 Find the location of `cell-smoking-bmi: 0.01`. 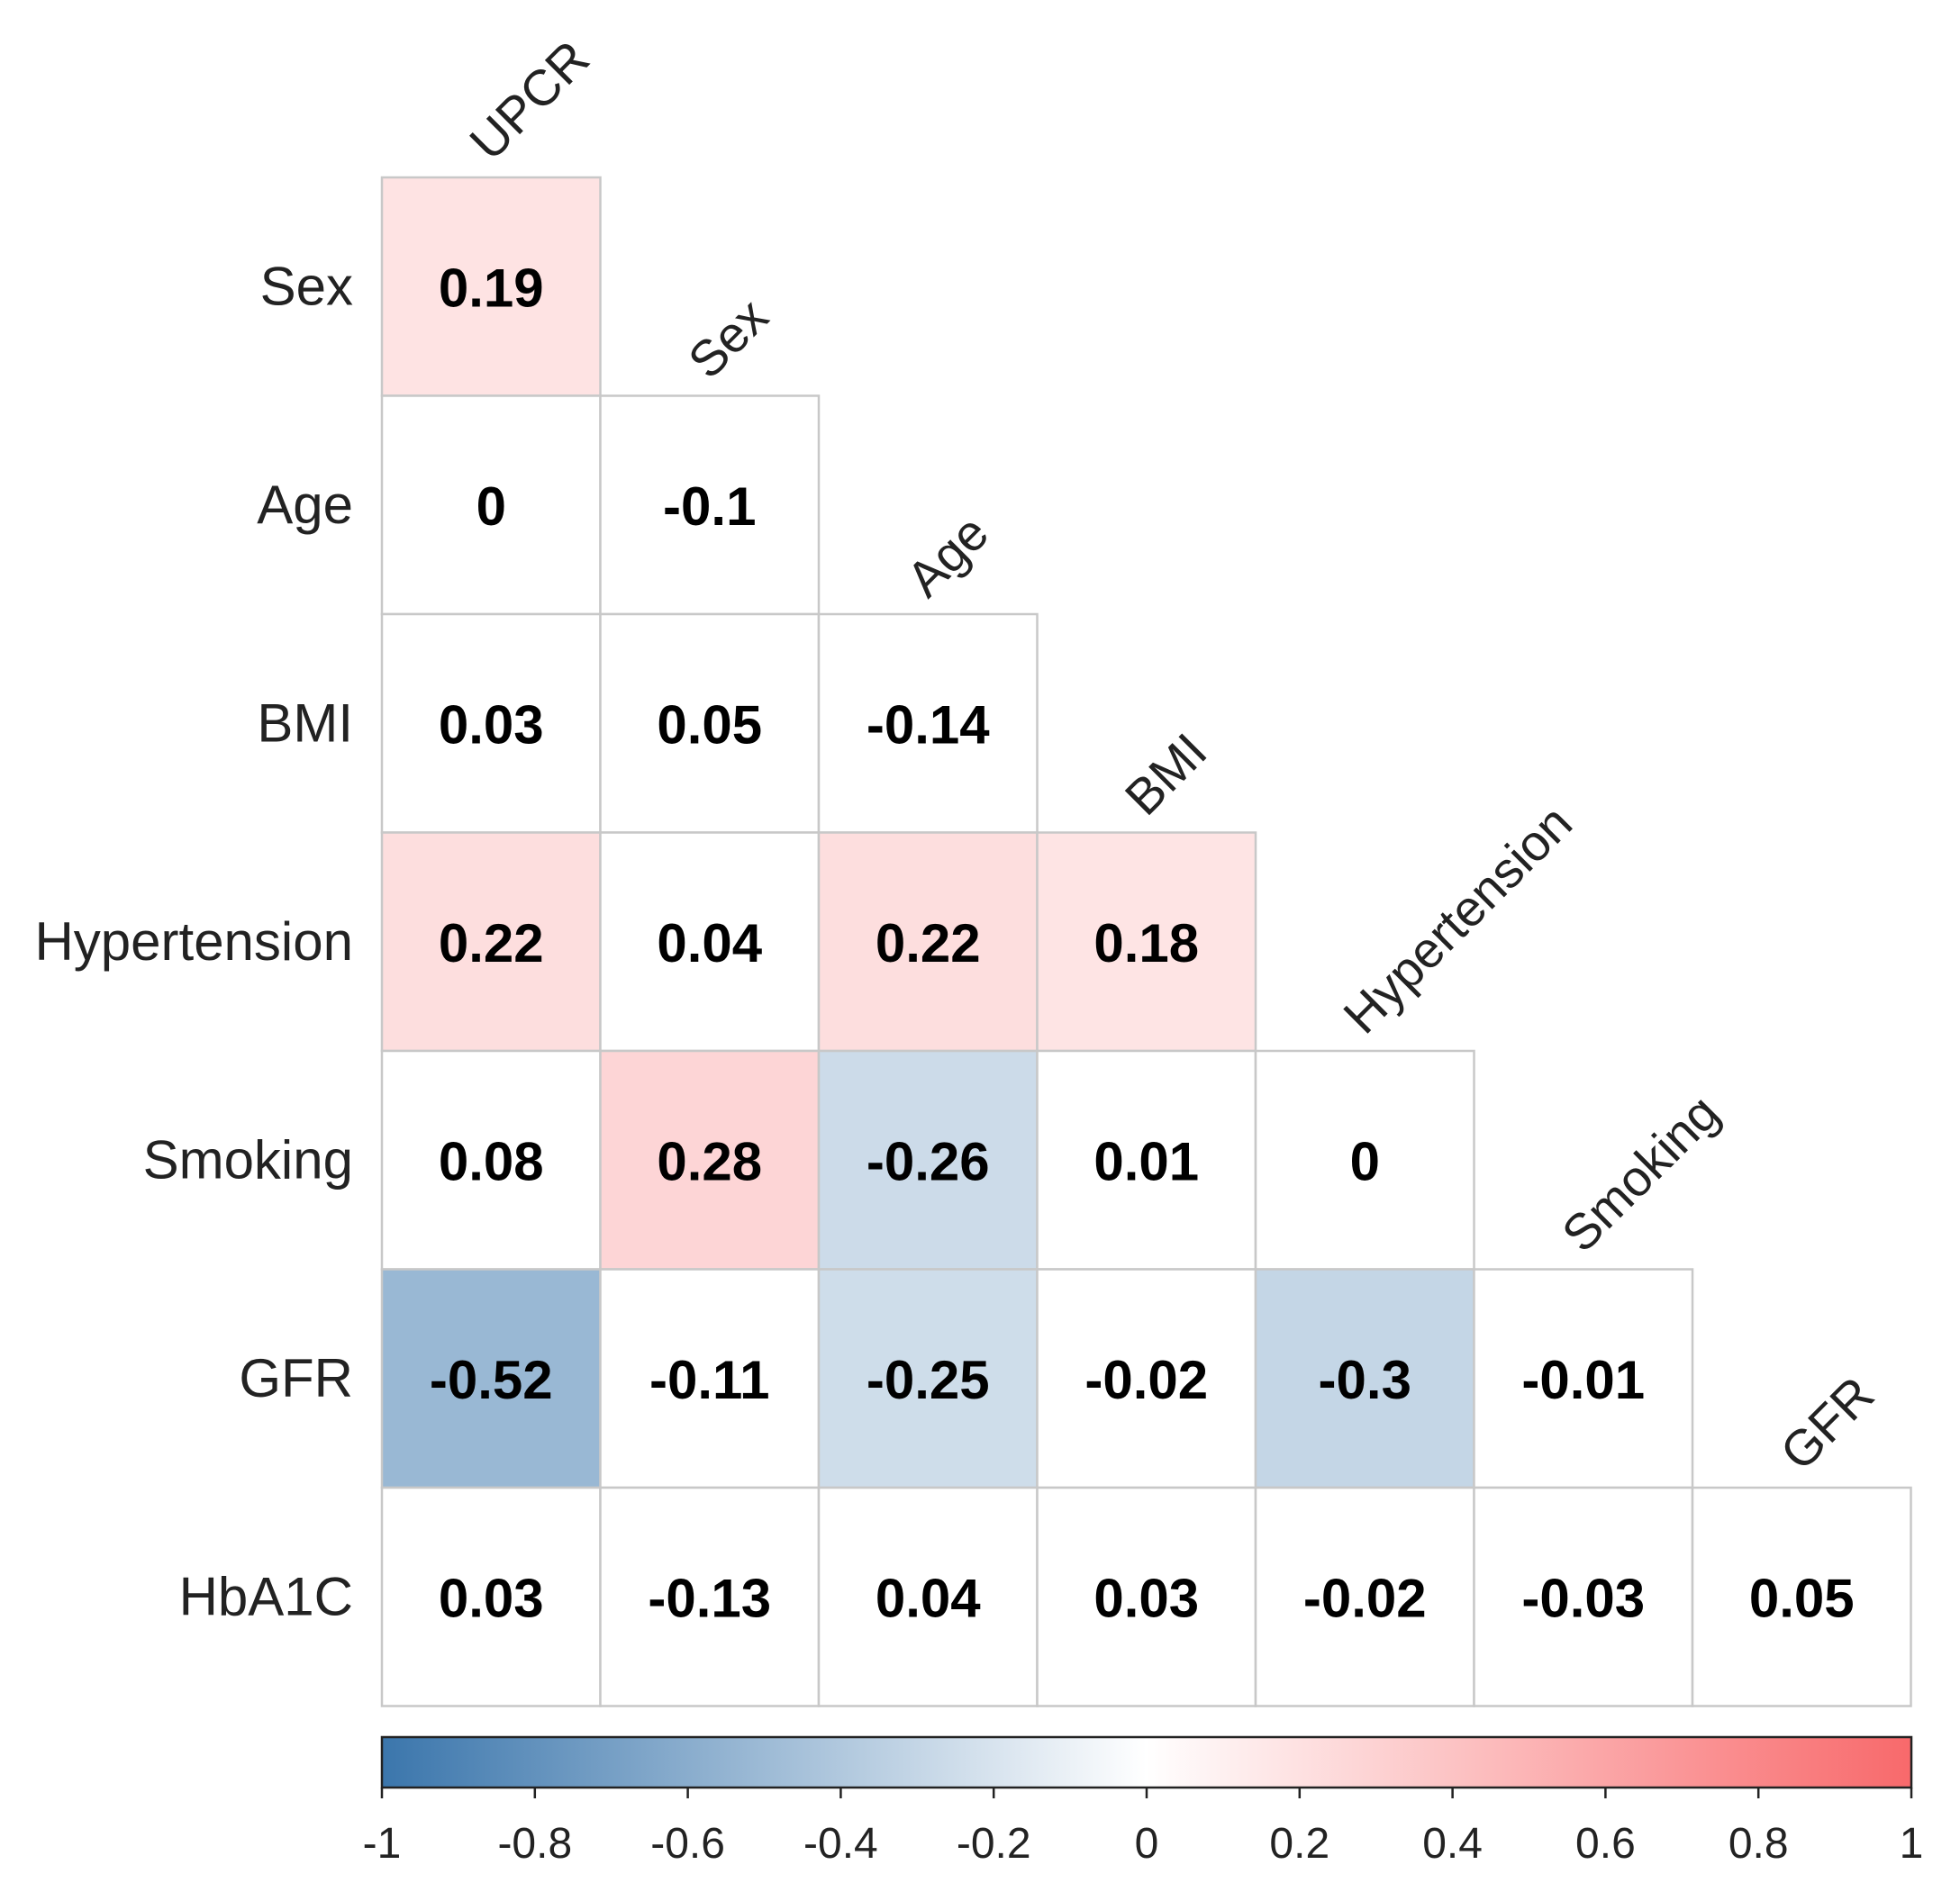

cell-smoking-bmi: 0.01 is located at coordinates (1146, 1160).